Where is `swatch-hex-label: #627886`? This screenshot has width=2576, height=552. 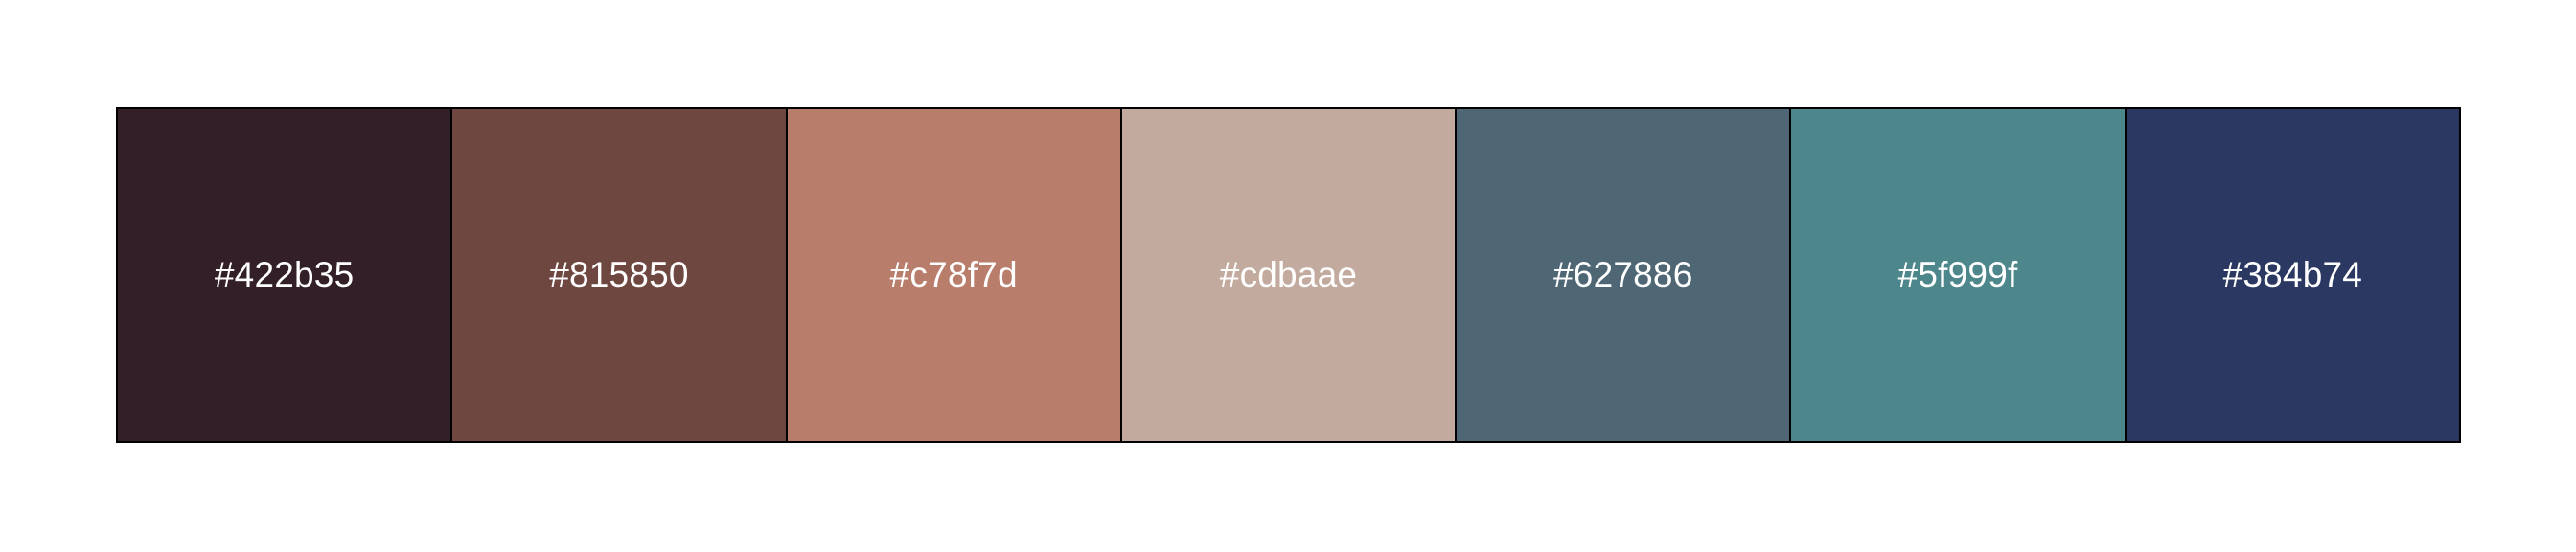 swatch-hex-label: #627886 is located at coordinates (1623, 274).